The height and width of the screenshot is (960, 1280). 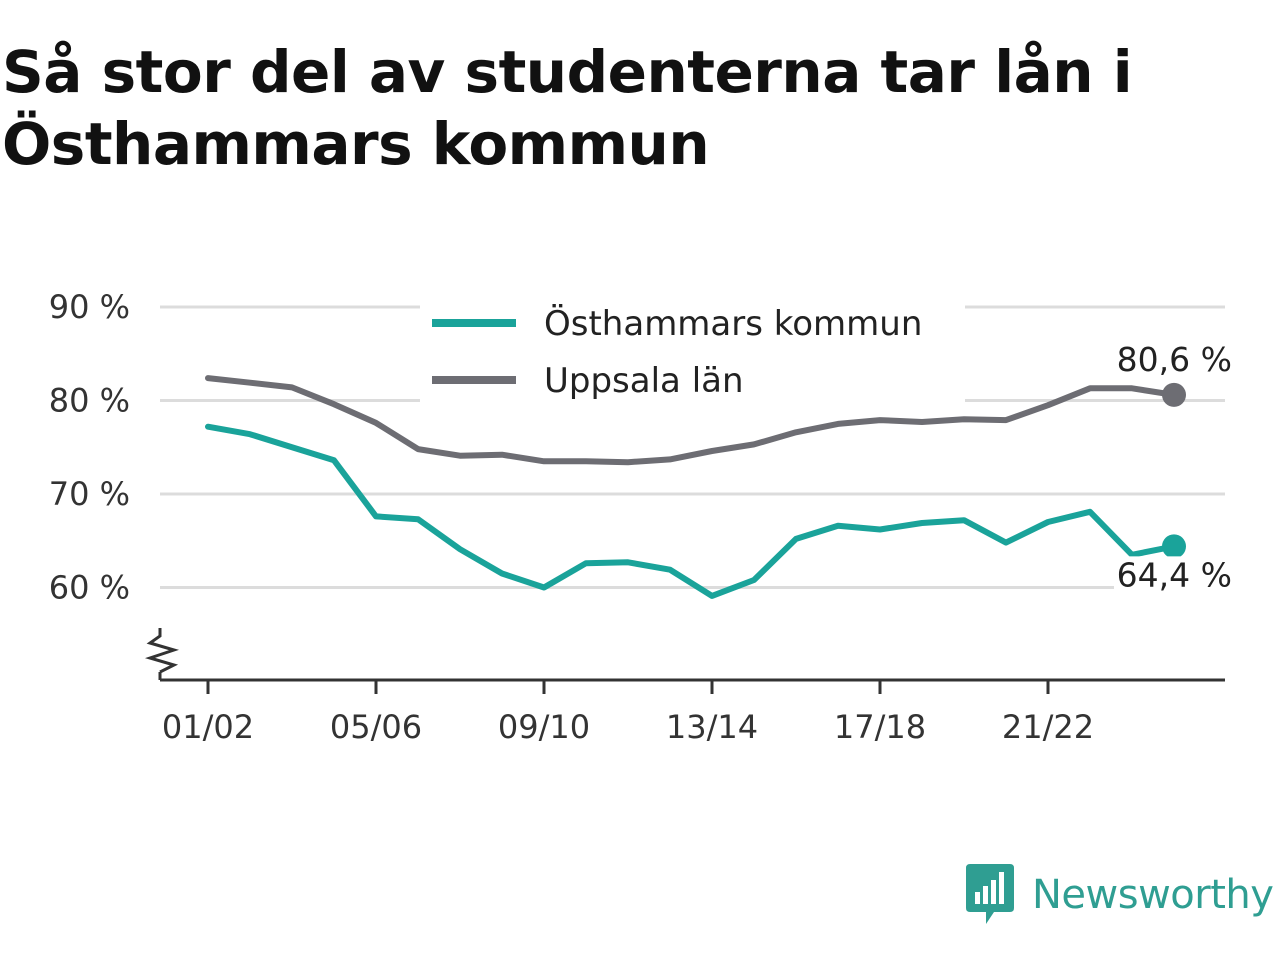 What do you see at coordinates (376, 727) in the screenshot?
I see `x-tick-label: 05/06` at bounding box center [376, 727].